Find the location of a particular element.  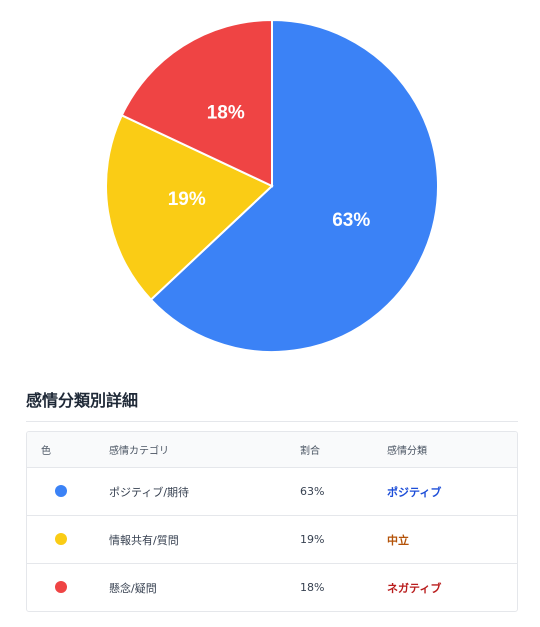

slice-label: 19% is located at coordinates (187, 199).